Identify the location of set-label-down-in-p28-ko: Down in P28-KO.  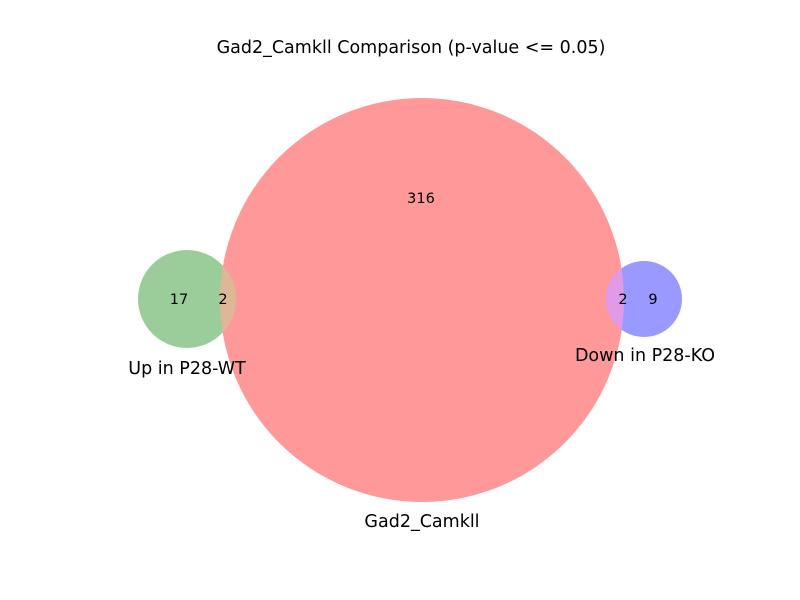
(645, 356).